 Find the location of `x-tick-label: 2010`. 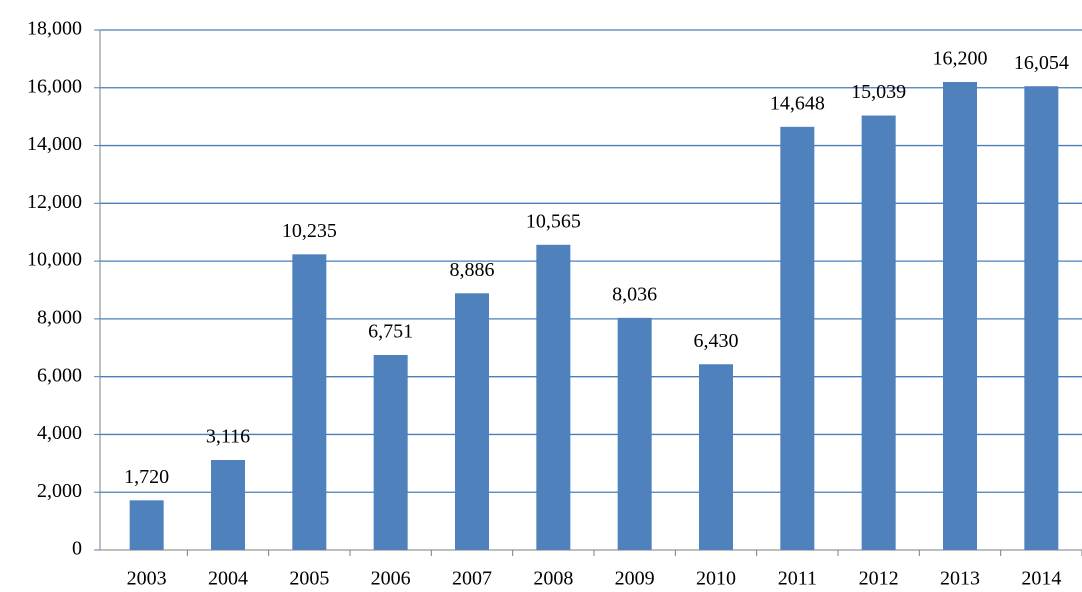

x-tick-label: 2010 is located at coordinates (716, 579).